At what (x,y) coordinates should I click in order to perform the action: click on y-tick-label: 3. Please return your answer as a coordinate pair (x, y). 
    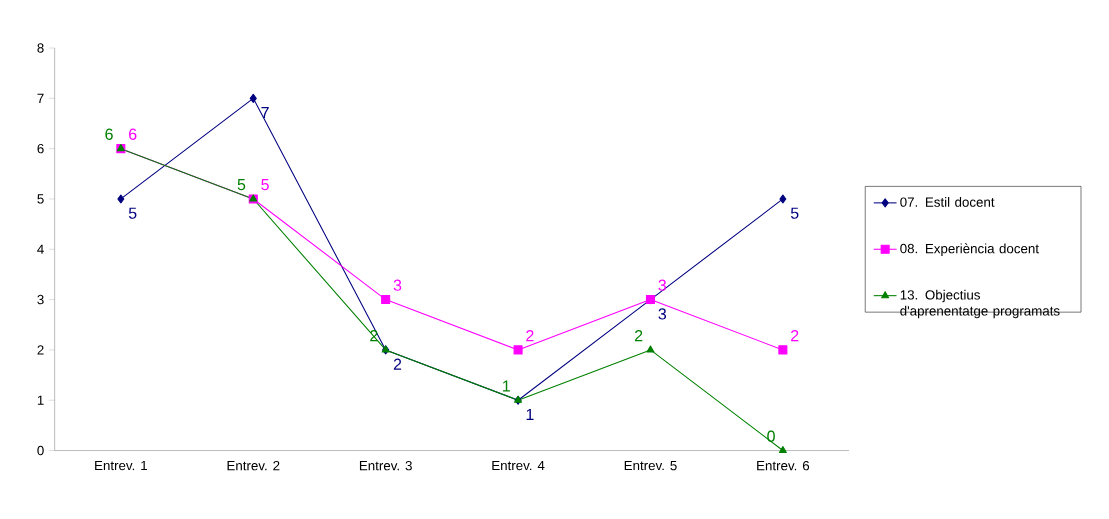
    Looking at the image, I should click on (40, 300).